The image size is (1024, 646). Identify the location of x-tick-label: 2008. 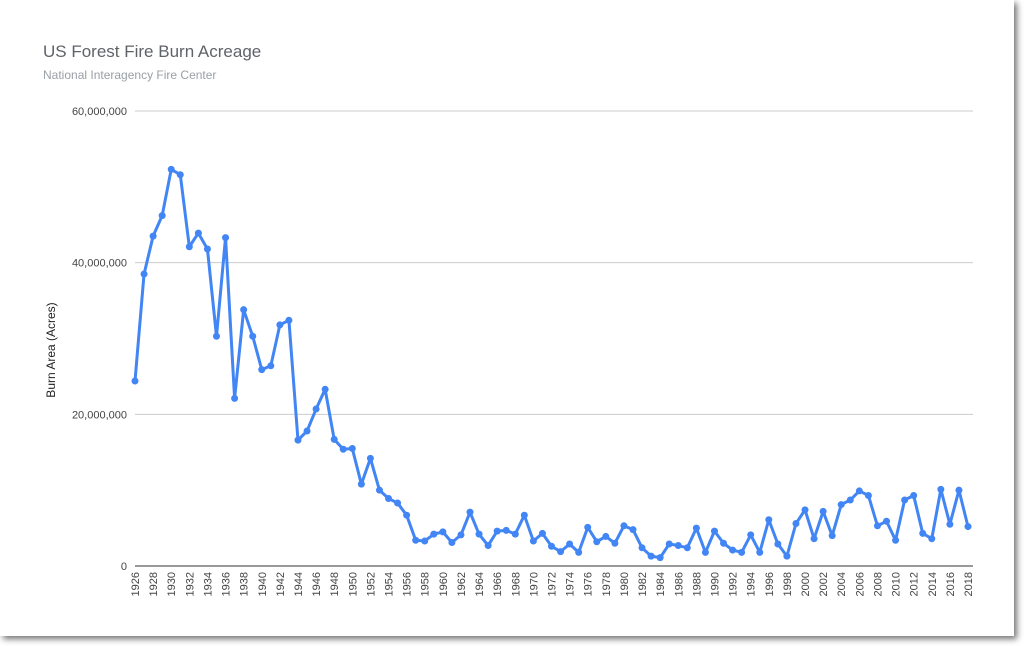
(878, 584).